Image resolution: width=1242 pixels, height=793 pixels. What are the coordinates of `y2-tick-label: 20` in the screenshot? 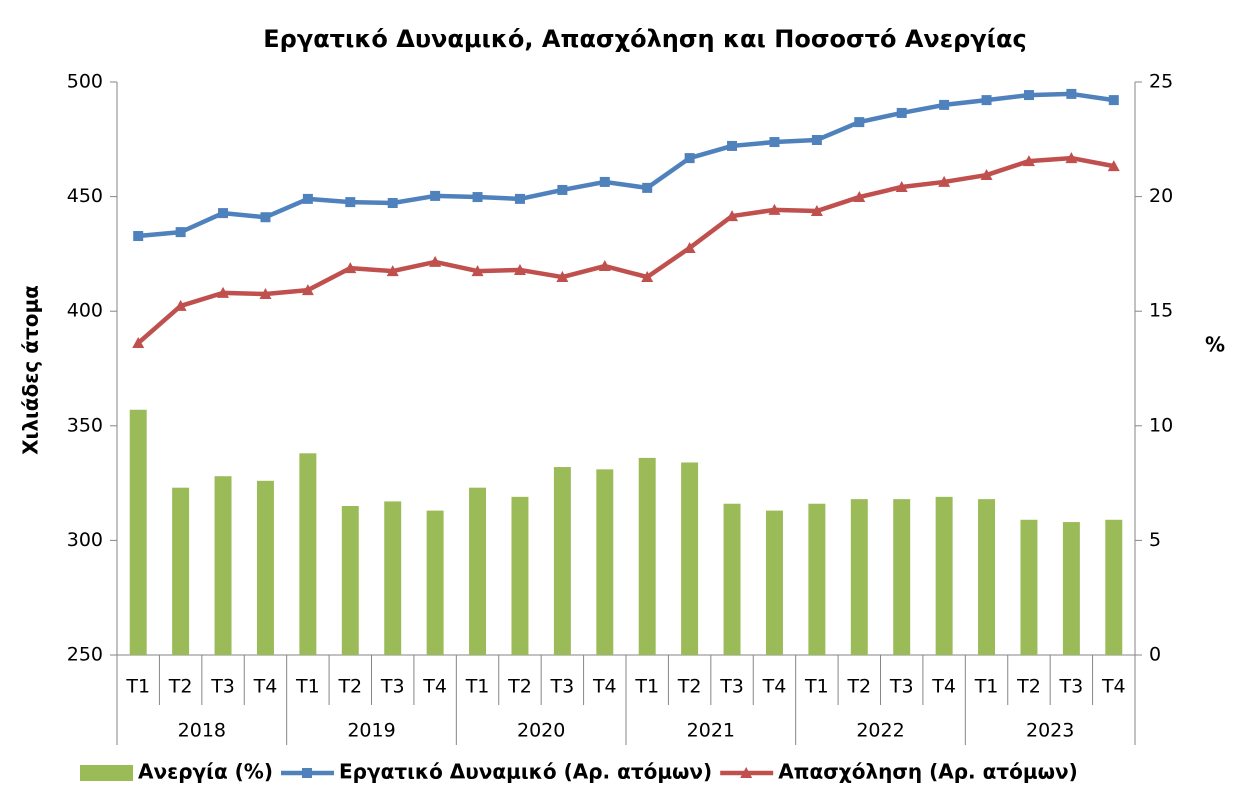 It's located at (1161, 196).